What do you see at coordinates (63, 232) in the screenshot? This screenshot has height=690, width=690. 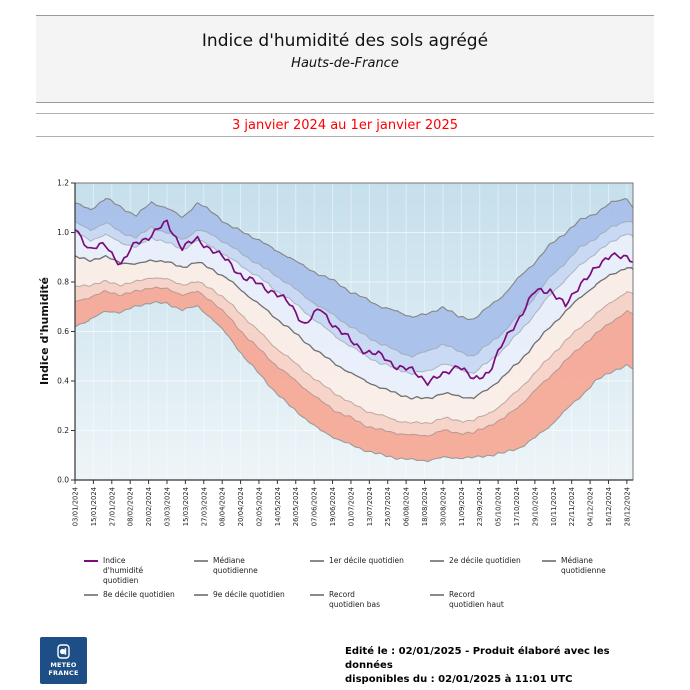 I see `y-tick-label: 1.0` at bounding box center [63, 232].